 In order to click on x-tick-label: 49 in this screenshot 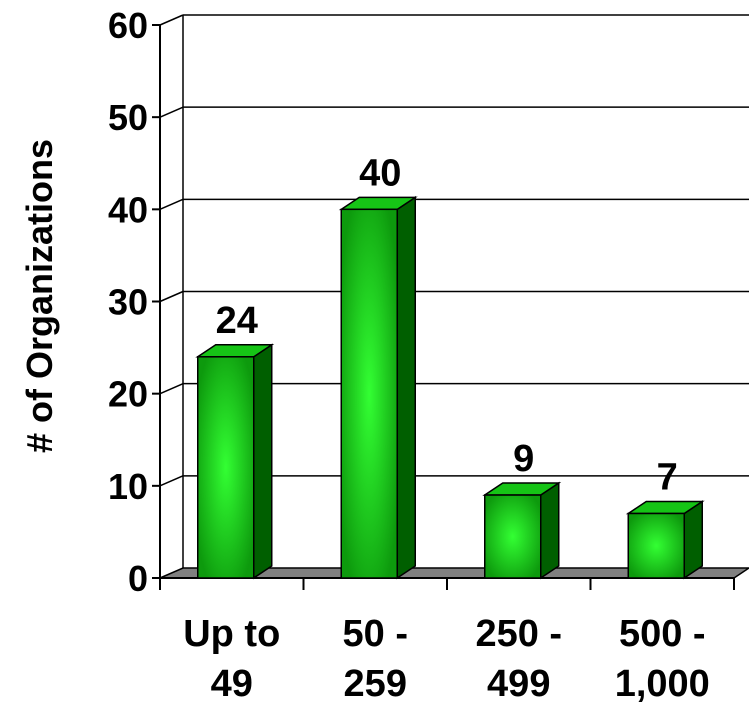, I will do `click(232, 684)`.